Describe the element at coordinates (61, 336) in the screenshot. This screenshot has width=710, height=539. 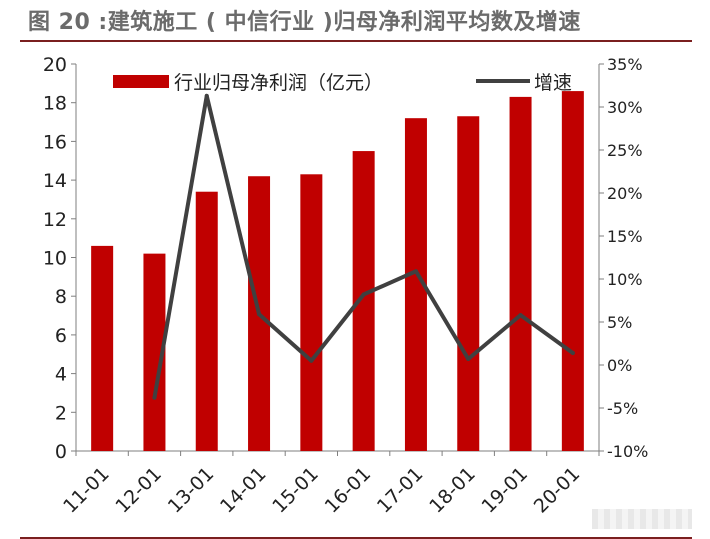
I see `left-tick-label: 6` at that location.